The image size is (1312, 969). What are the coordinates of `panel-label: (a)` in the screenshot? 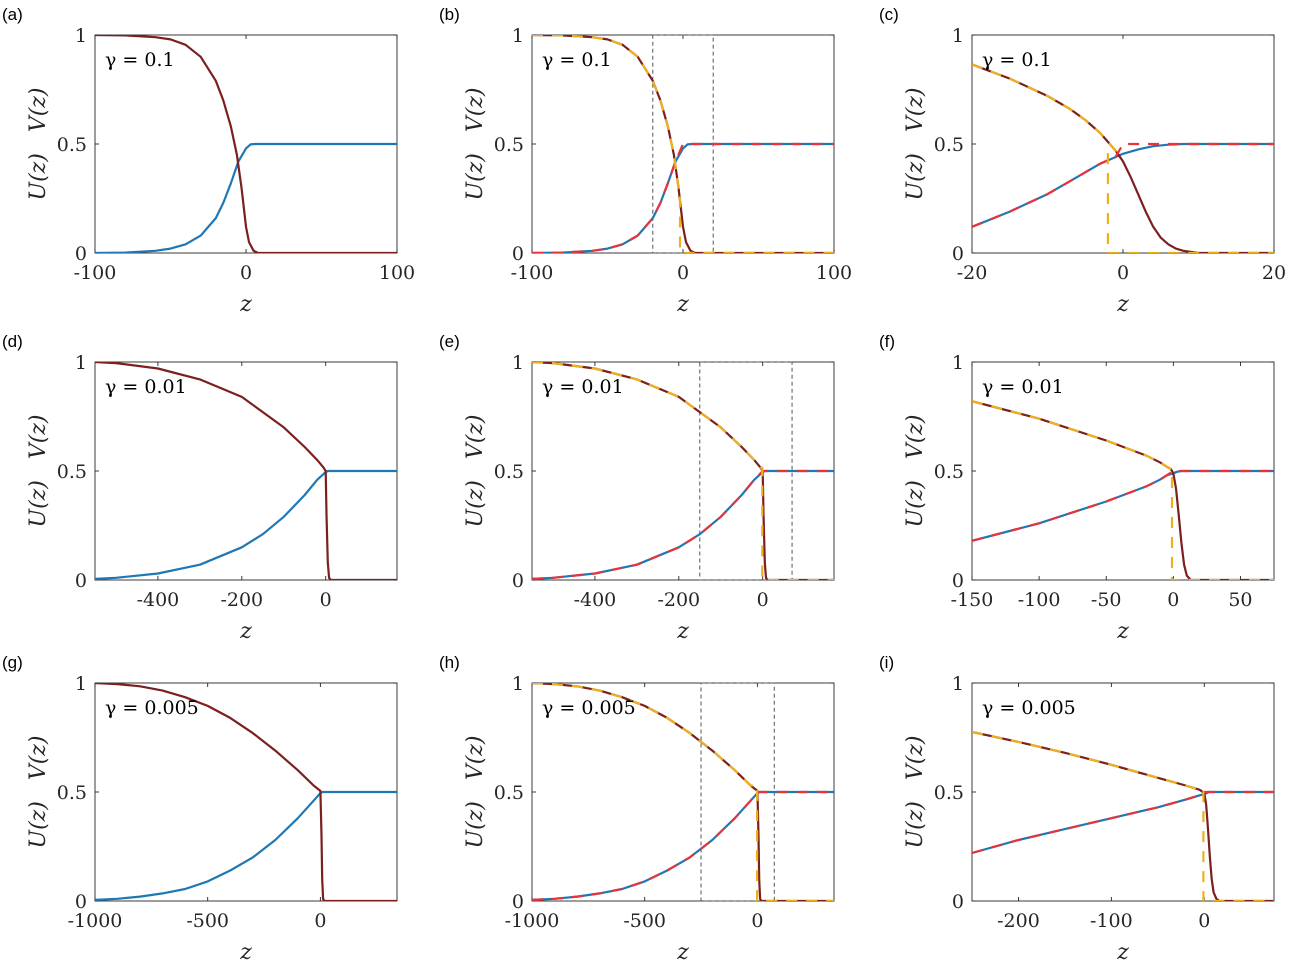 It's located at (12, 14).